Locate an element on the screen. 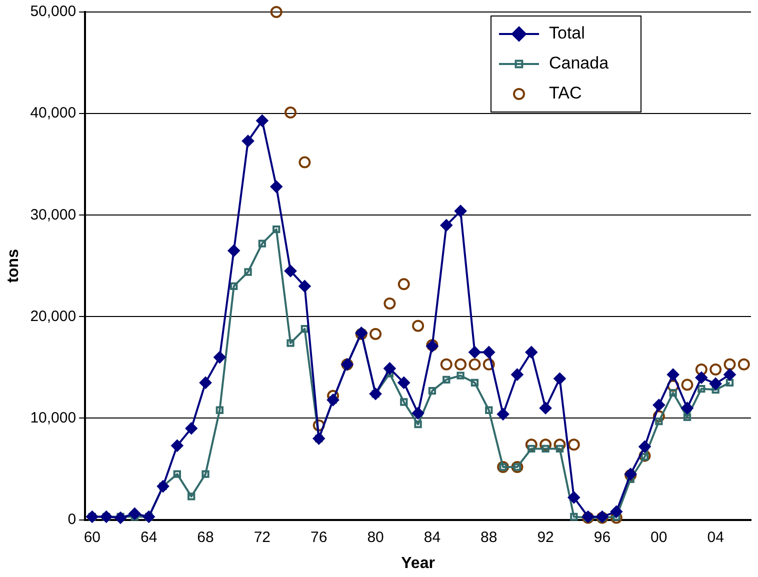 The height and width of the screenshot is (577, 758). x-tick-label: 04 is located at coordinates (715, 537).